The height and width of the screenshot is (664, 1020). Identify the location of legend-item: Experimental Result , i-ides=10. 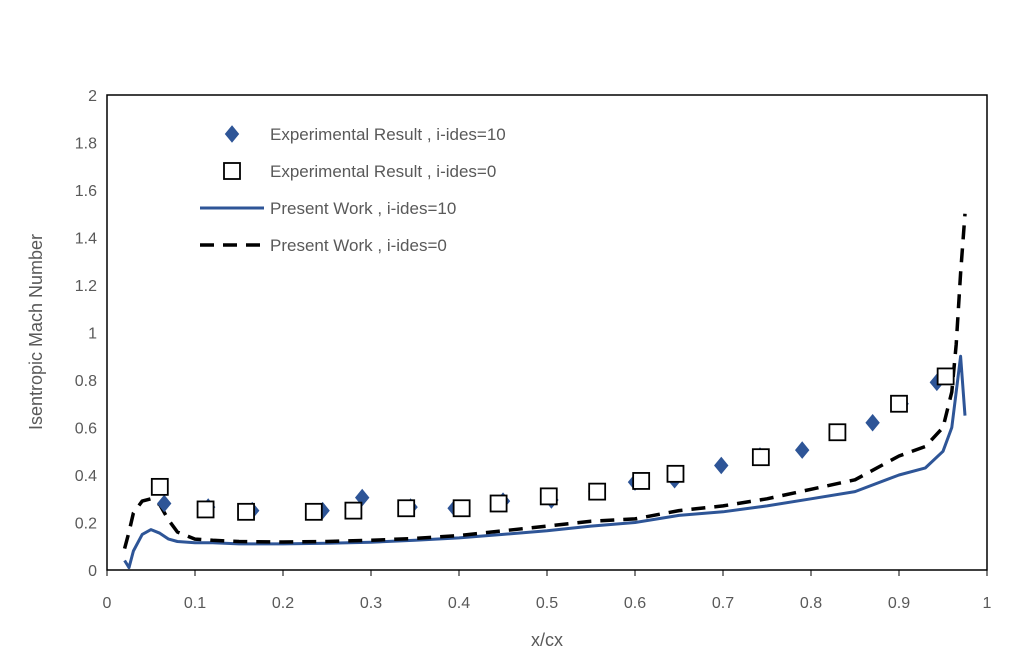
(365, 134).